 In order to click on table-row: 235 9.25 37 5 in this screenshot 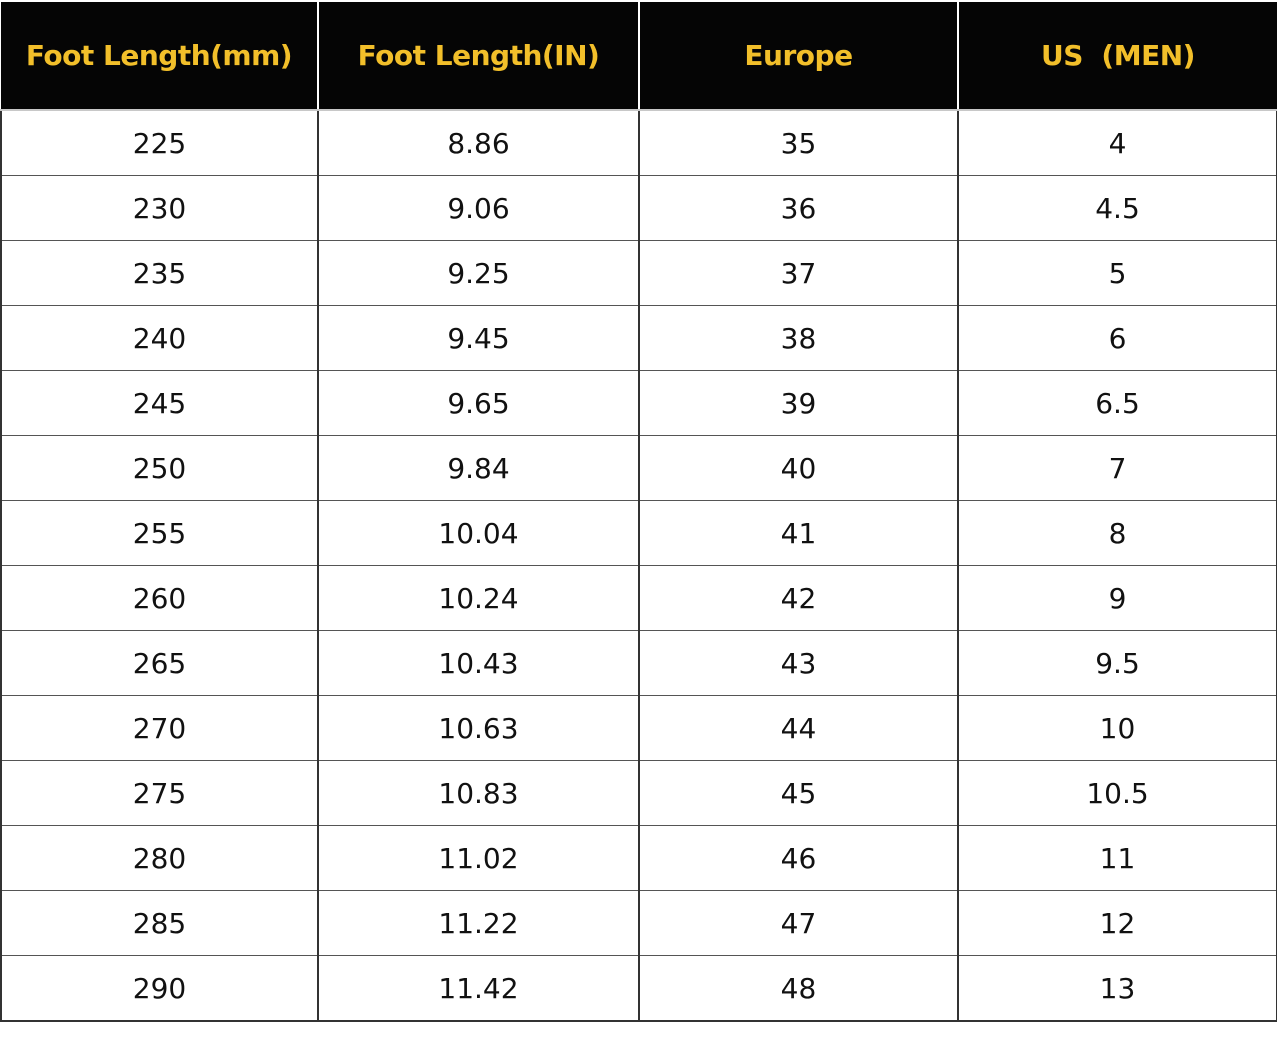, I will do `click(638, 273)`.